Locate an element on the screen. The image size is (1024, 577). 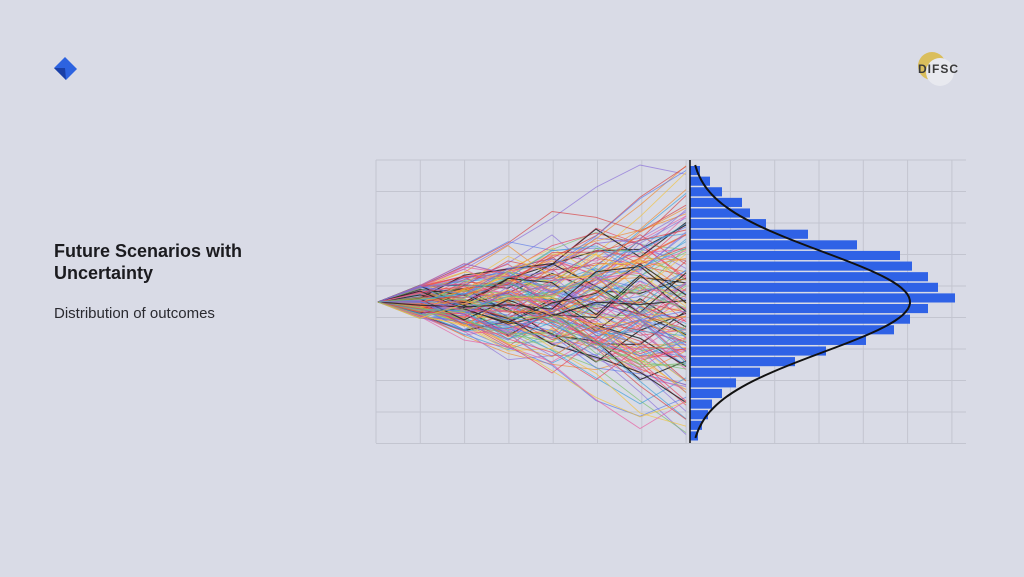
partner-logo-ring is located at coordinates (940, 72).